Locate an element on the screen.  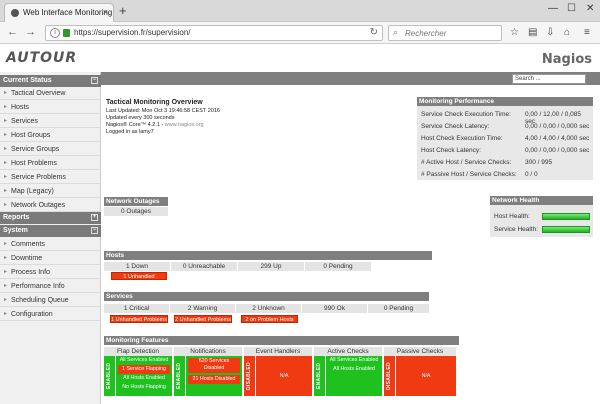
hosts-header: Hosts is located at coordinates (268, 255).